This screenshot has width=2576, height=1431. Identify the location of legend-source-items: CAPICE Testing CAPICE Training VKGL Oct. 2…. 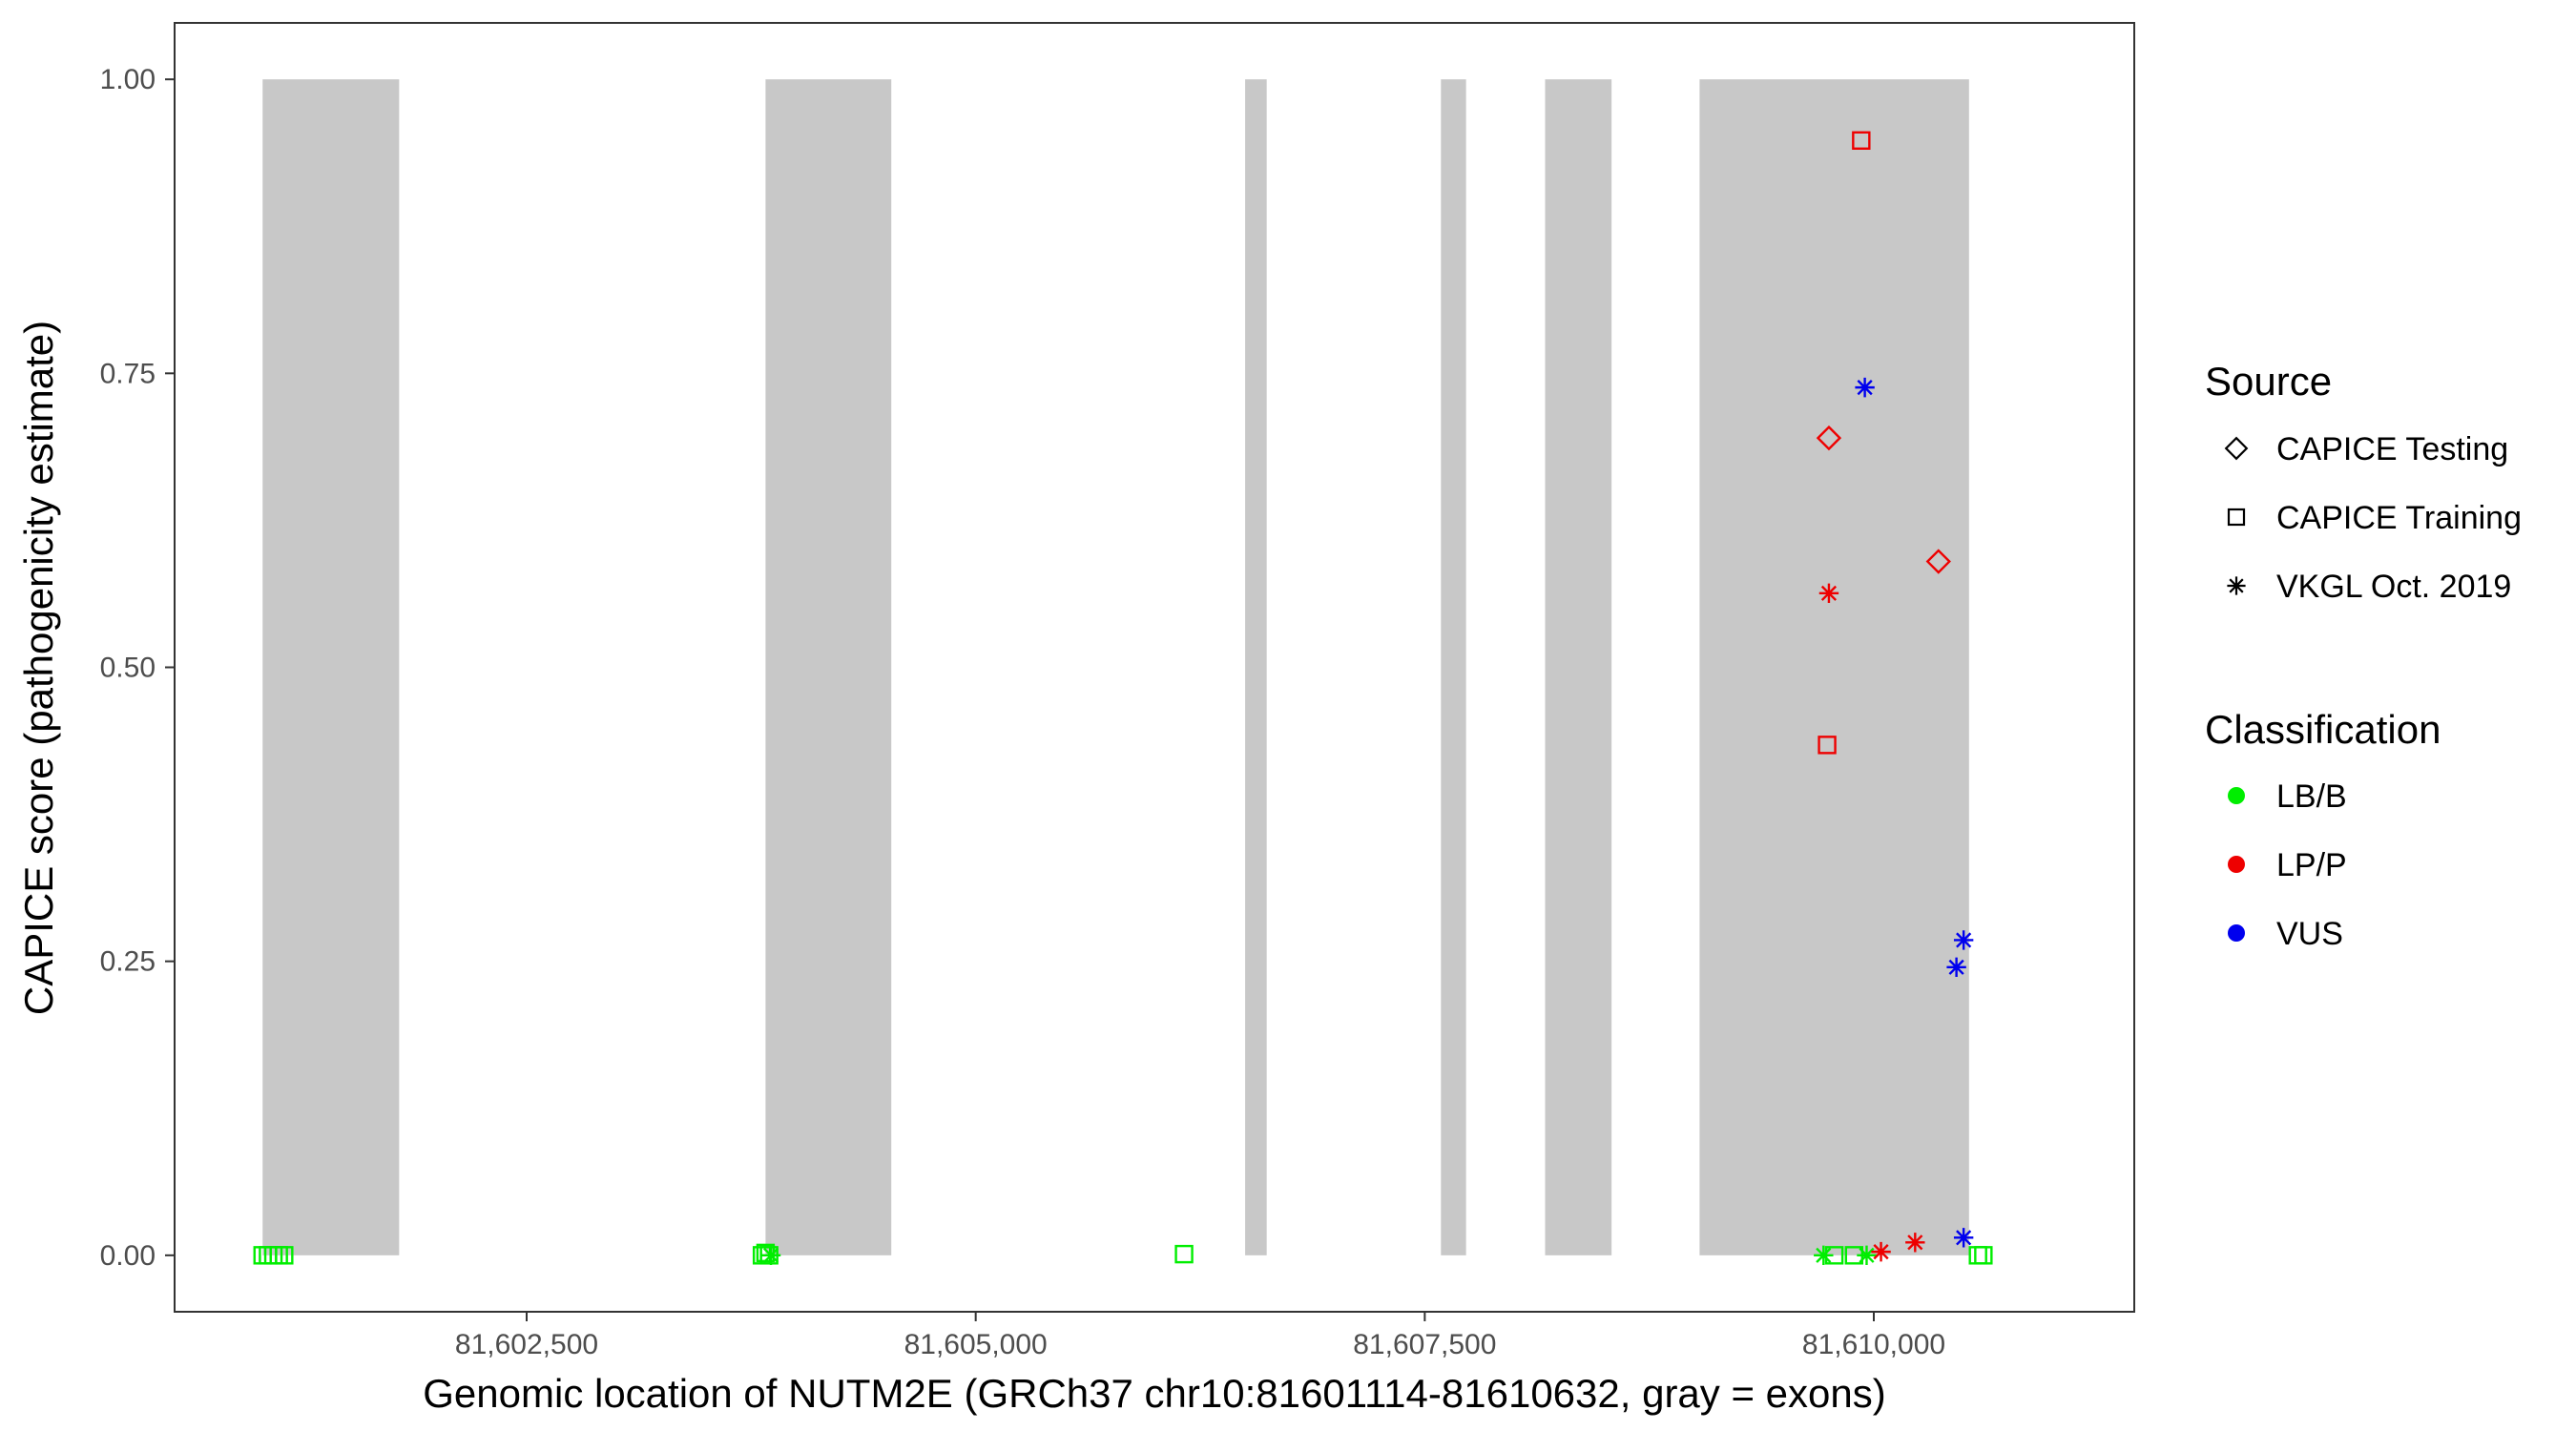
(2373, 518).